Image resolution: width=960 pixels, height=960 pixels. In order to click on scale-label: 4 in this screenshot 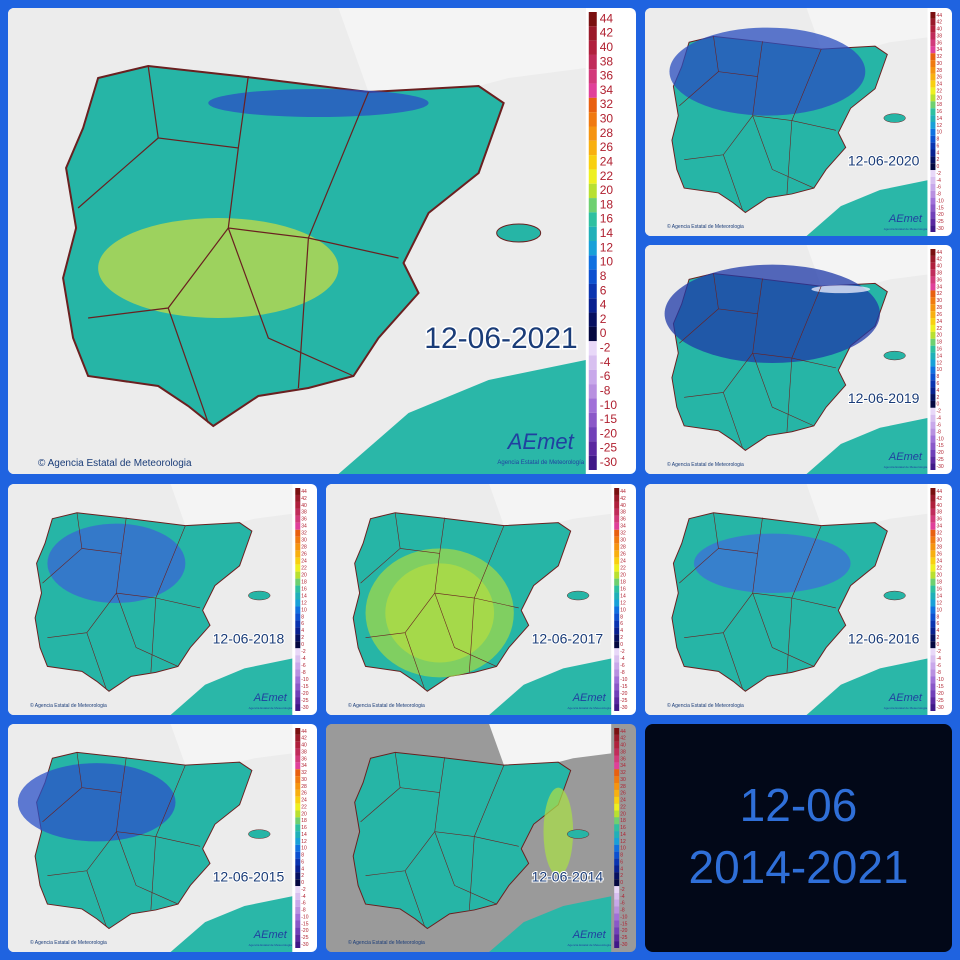, I will do `click(937, 391)`.